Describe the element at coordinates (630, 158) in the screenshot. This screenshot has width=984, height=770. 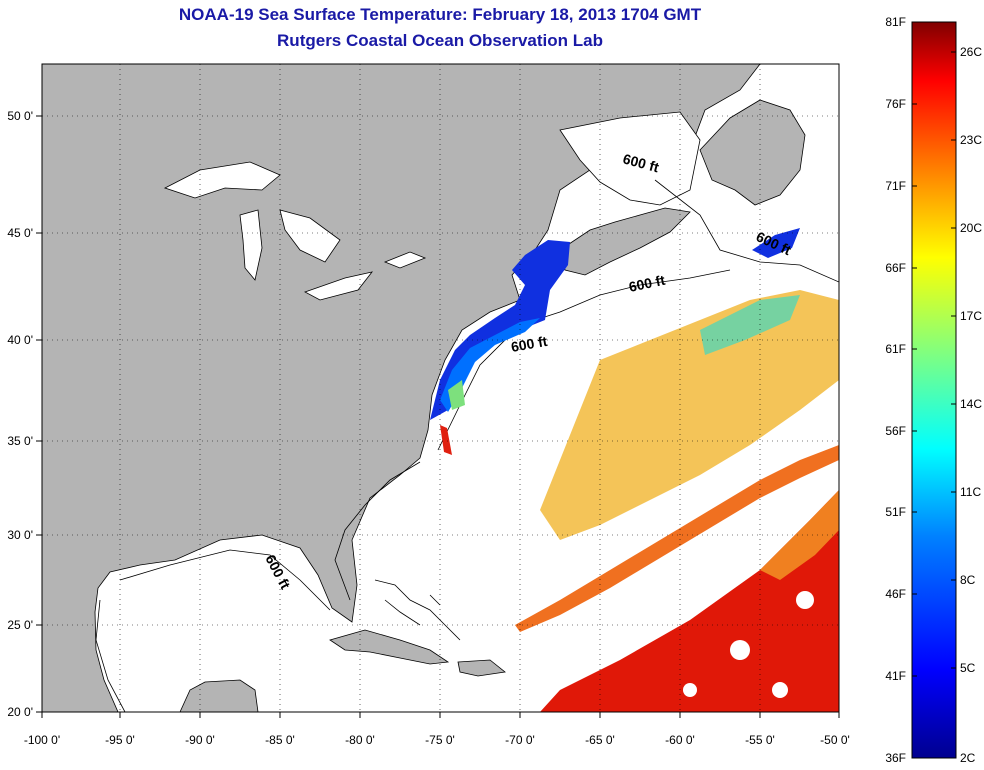
I see `gulf-st-lawrence` at that location.